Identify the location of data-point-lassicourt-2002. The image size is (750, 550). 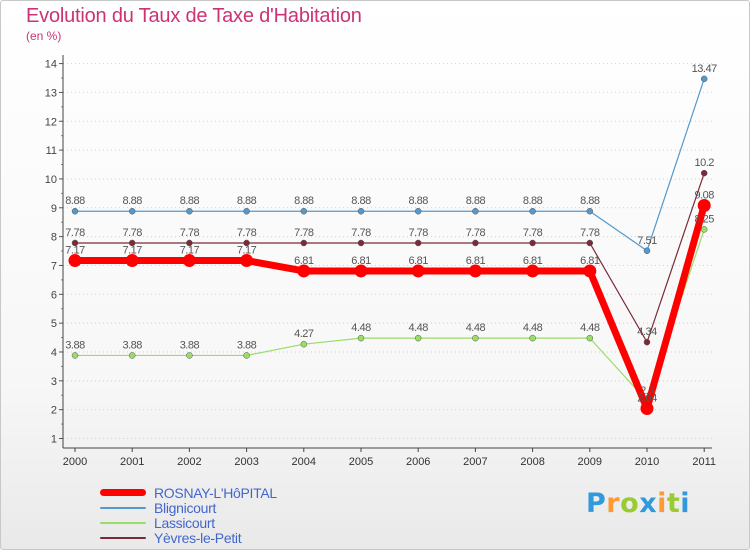
(189, 355).